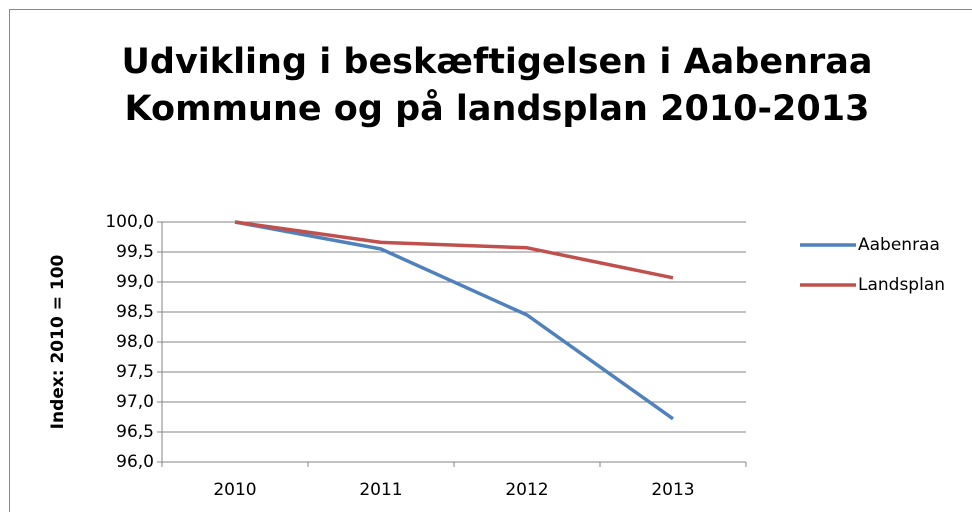 Image resolution: width=972 pixels, height=512 pixels. I want to click on y-tick-label: 100,0, so click(129, 222).